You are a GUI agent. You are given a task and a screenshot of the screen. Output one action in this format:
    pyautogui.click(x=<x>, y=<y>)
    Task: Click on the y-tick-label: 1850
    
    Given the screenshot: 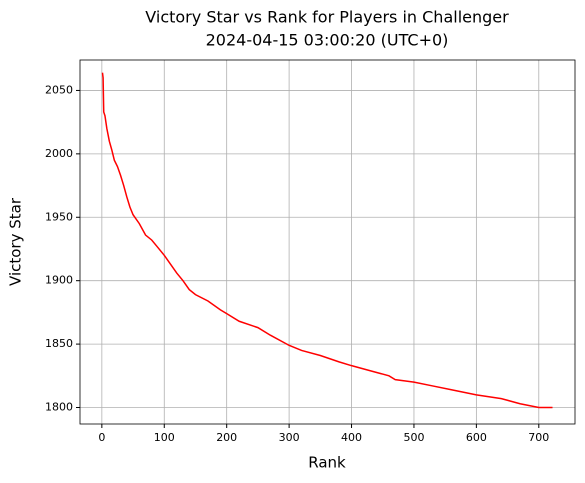 What is the action you would take?
    pyautogui.click(x=59, y=343)
    